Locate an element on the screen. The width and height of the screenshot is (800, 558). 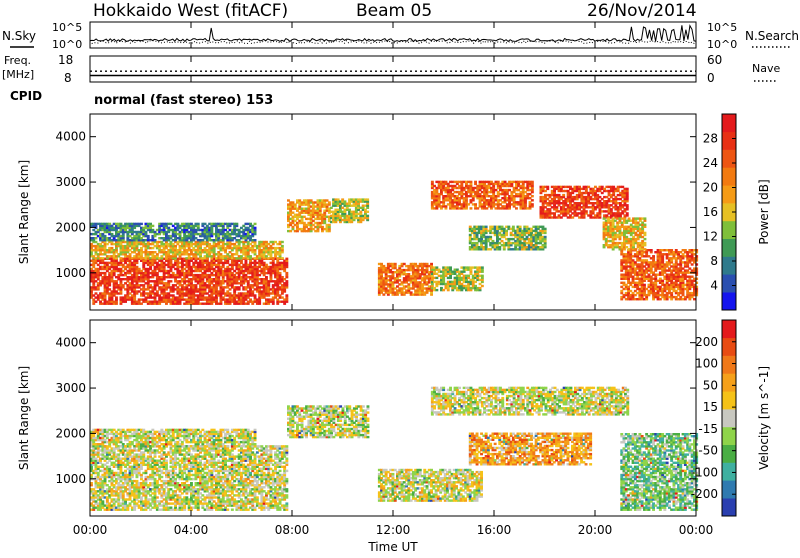
freq-tick-top: 18 is located at coordinates (65, 60).